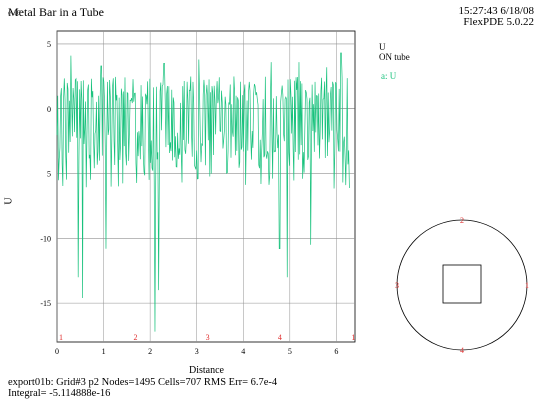 The height and width of the screenshot is (408, 544). What do you see at coordinates (496, 11) in the screenshot?
I see `timestamp: 15:27:43 6/18/08` at bounding box center [496, 11].